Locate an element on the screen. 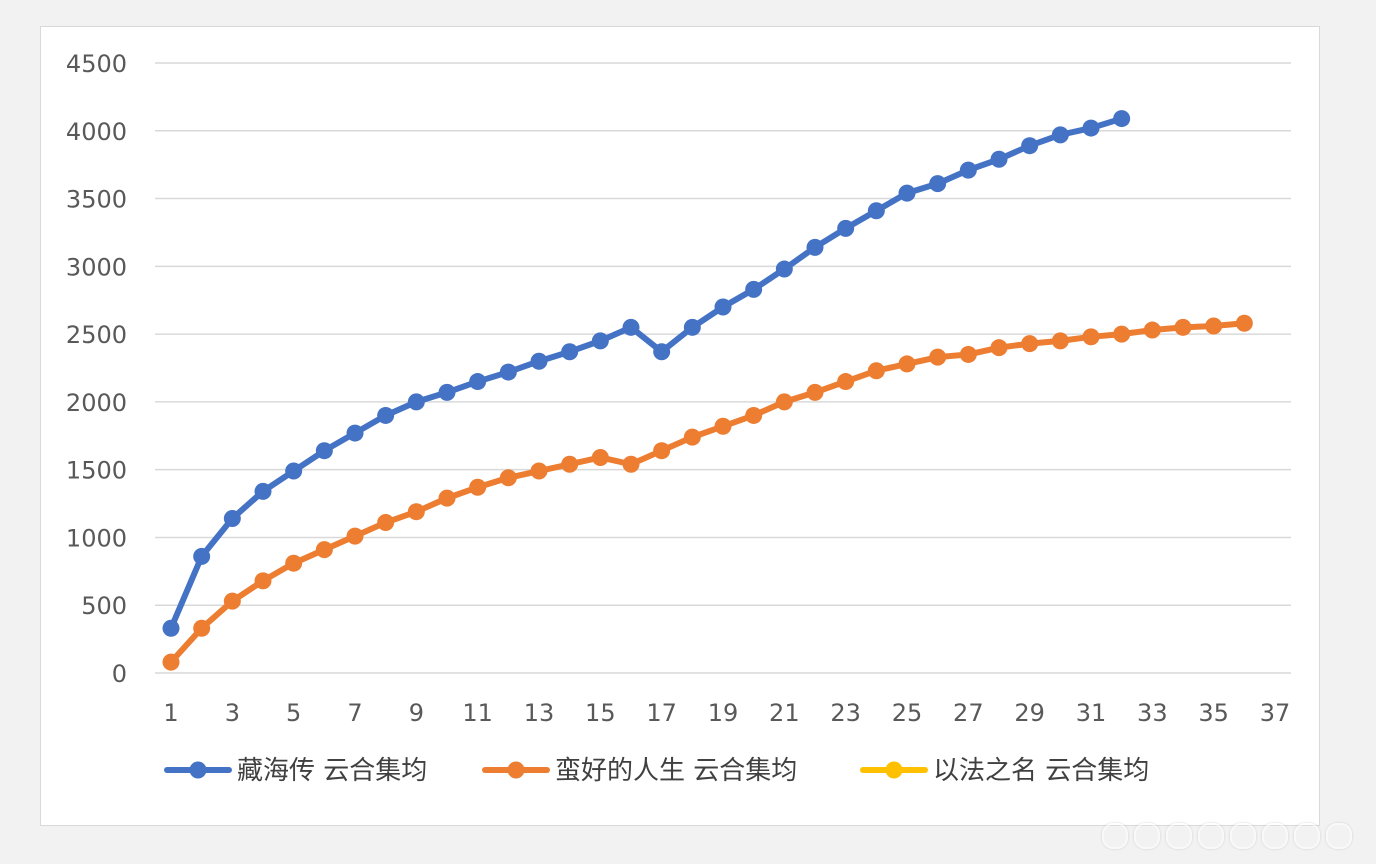 This screenshot has height=864, width=1376. legend-label: 蛮好的人生 云合集均 is located at coordinates (676, 771).